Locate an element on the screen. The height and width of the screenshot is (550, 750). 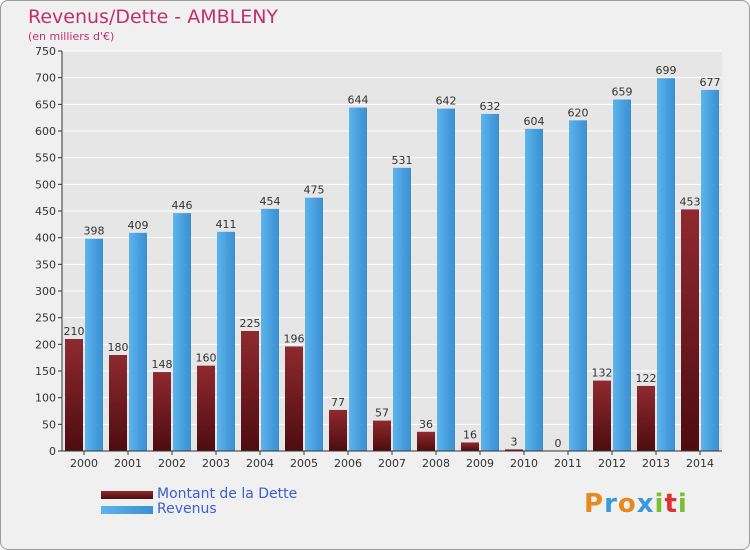
data-label-revenus: 677 is located at coordinates (710, 82).